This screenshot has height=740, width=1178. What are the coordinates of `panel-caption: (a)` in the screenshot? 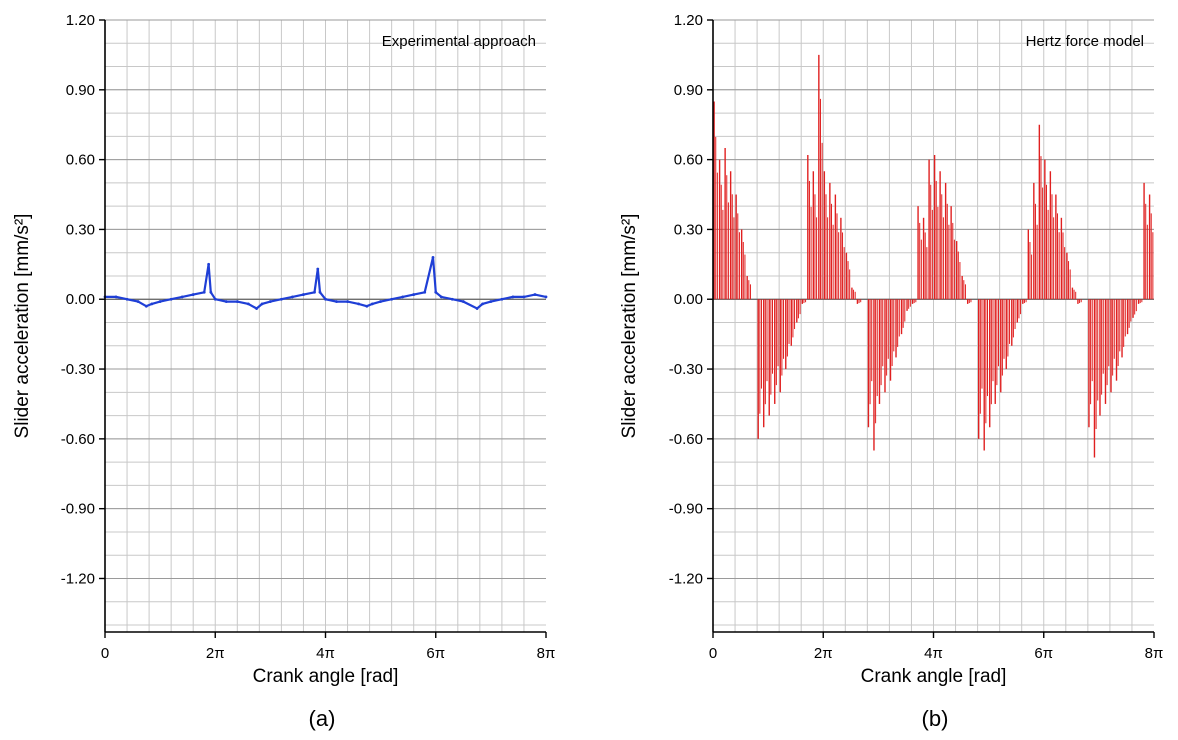 It's located at (322, 718).